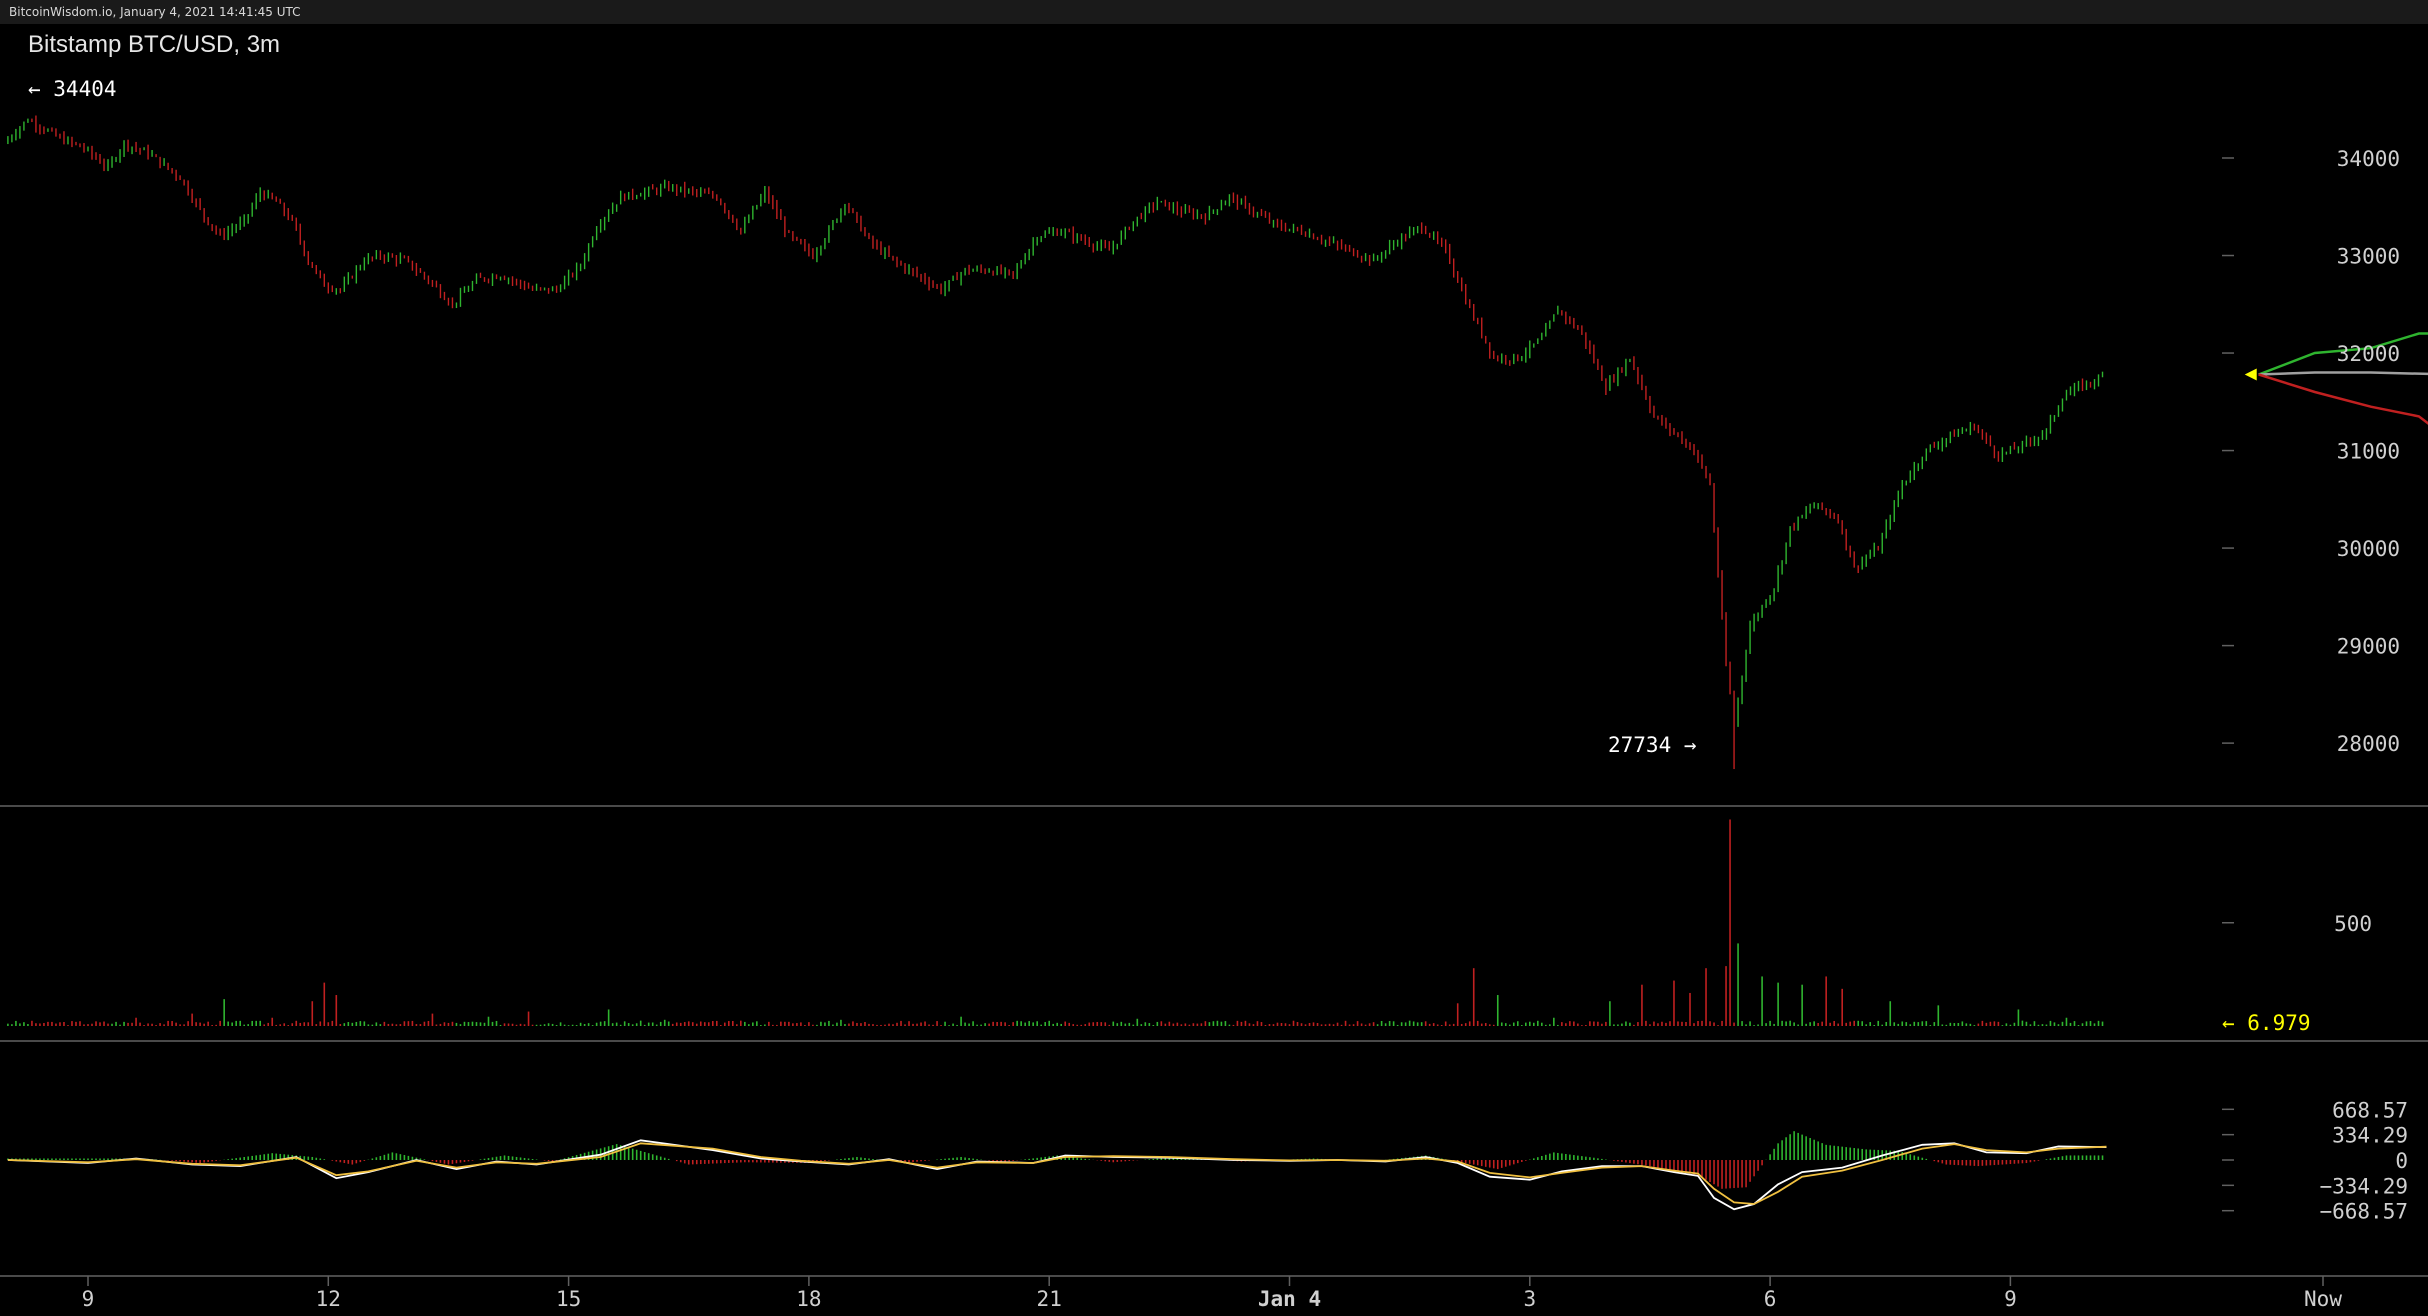  I want to click on macd-signal-line, so click(1057, 1173).